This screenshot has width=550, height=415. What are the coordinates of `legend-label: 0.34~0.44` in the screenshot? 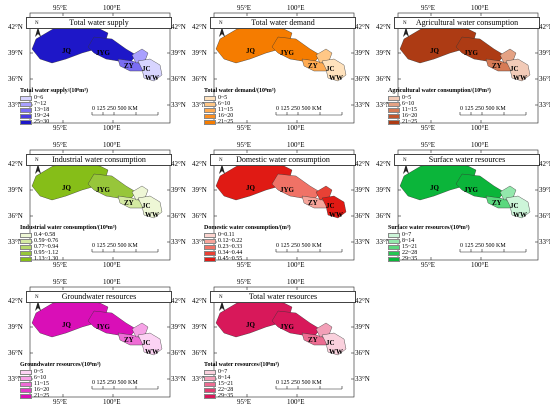 It's located at (230, 253).